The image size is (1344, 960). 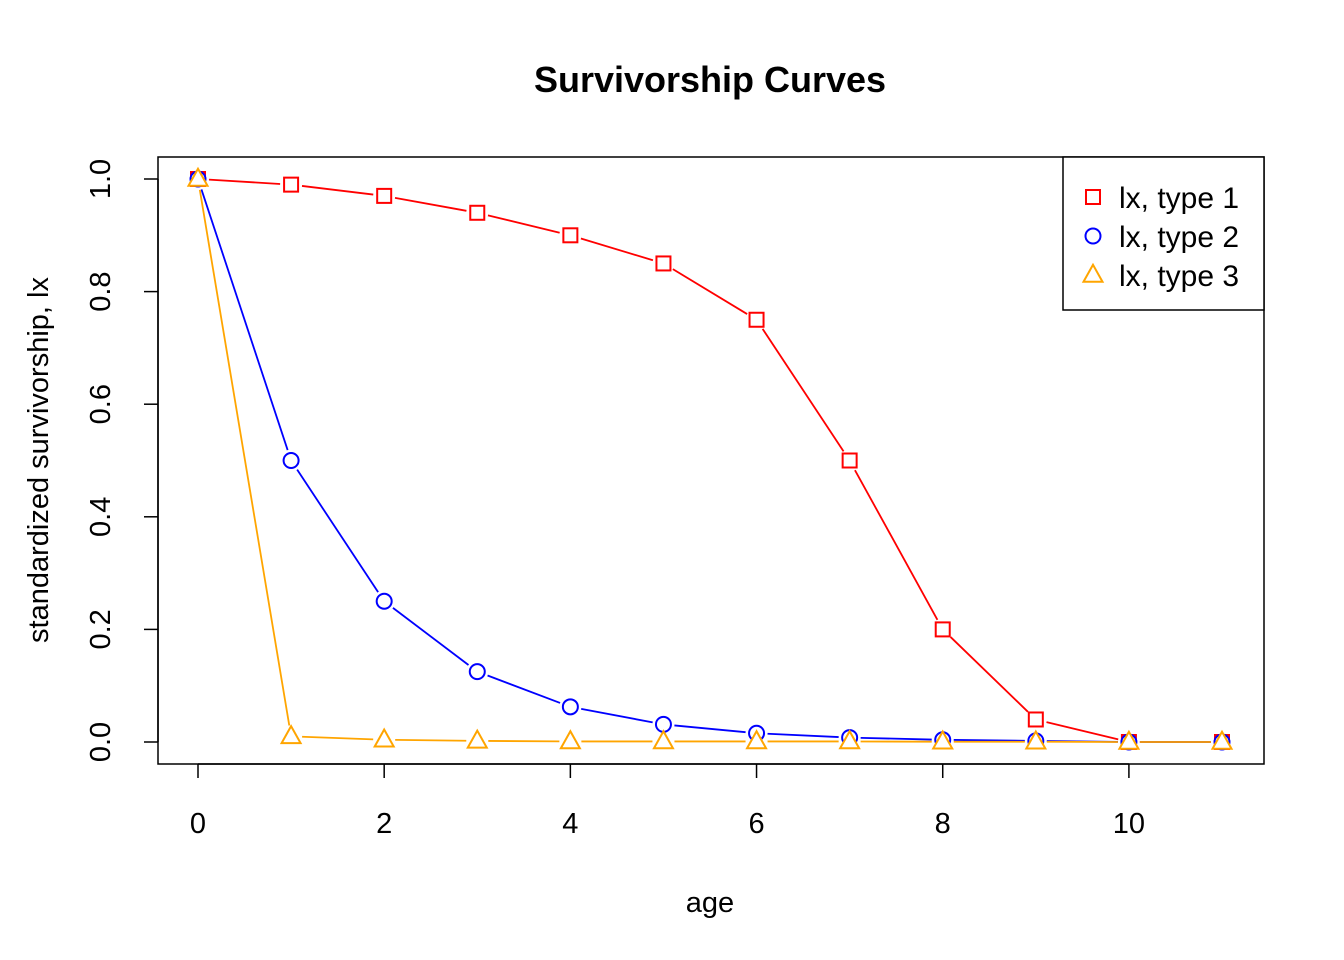 What do you see at coordinates (101, 517) in the screenshot?
I see `y-tick-label: 0.4` at bounding box center [101, 517].